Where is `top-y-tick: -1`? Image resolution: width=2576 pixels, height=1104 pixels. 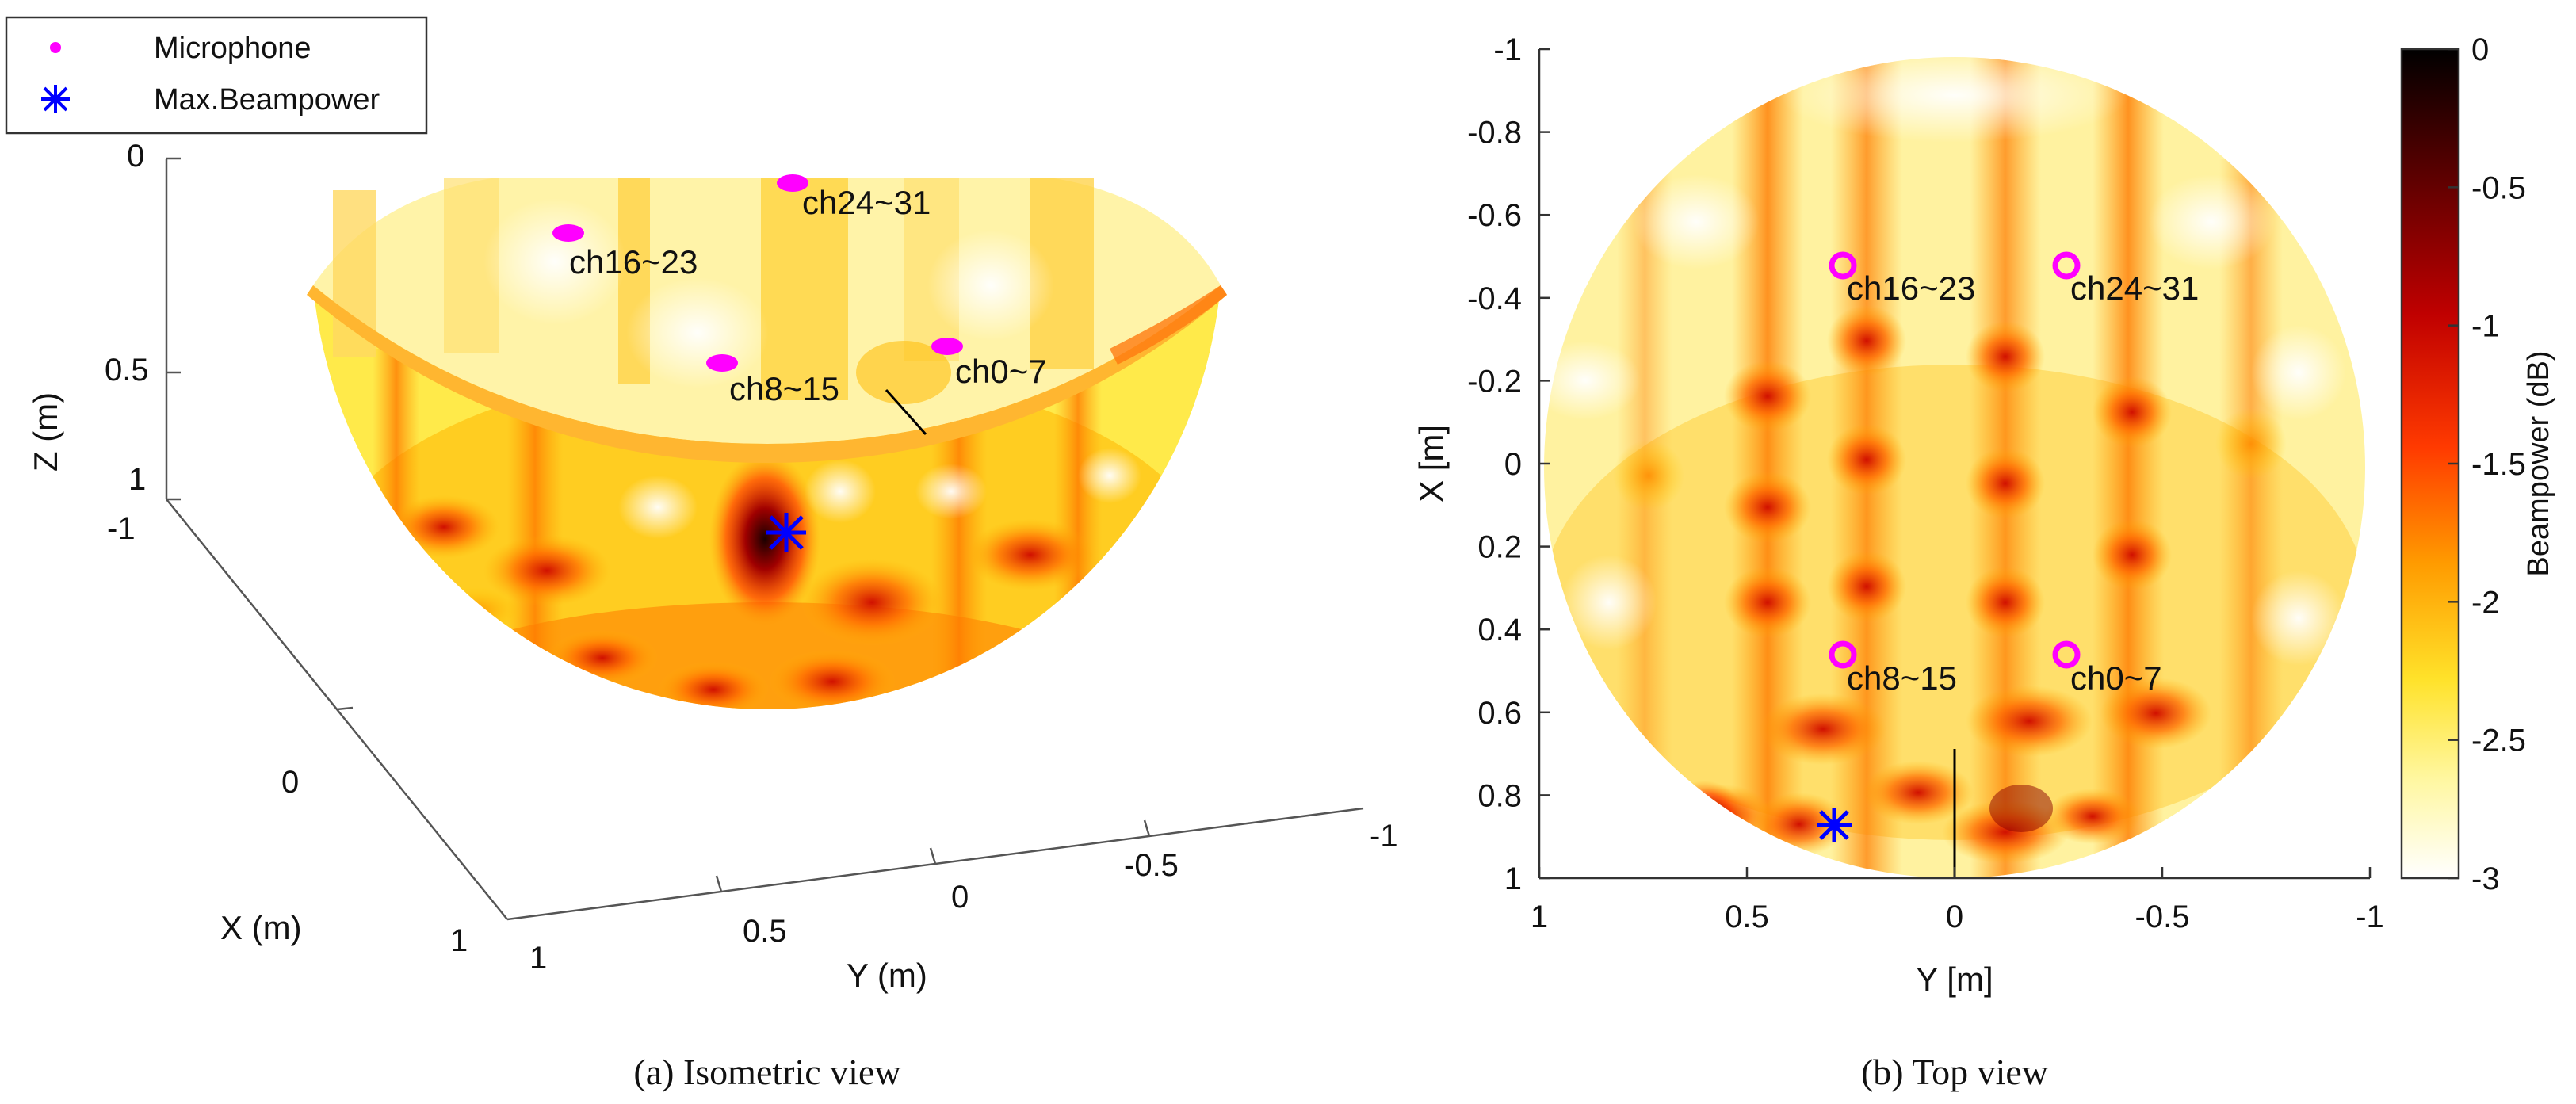 top-y-tick: -1 is located at coordinates (1507, 49).